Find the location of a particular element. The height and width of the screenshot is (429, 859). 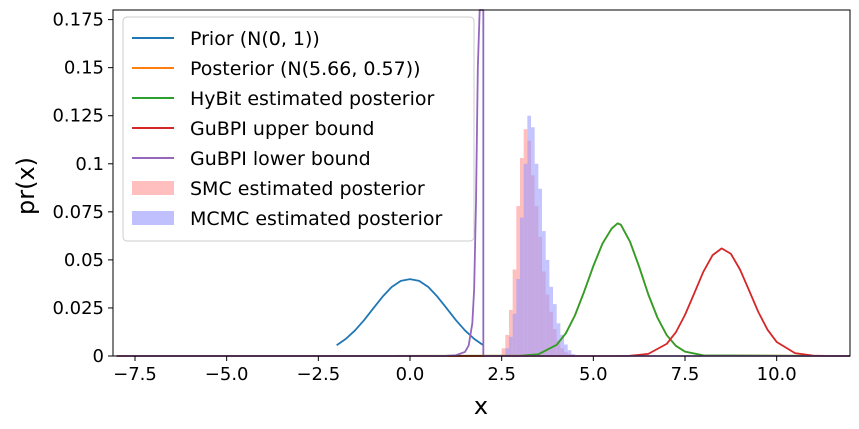

legend-label: GuBPI lower bound is located at coordinates (280, 159).